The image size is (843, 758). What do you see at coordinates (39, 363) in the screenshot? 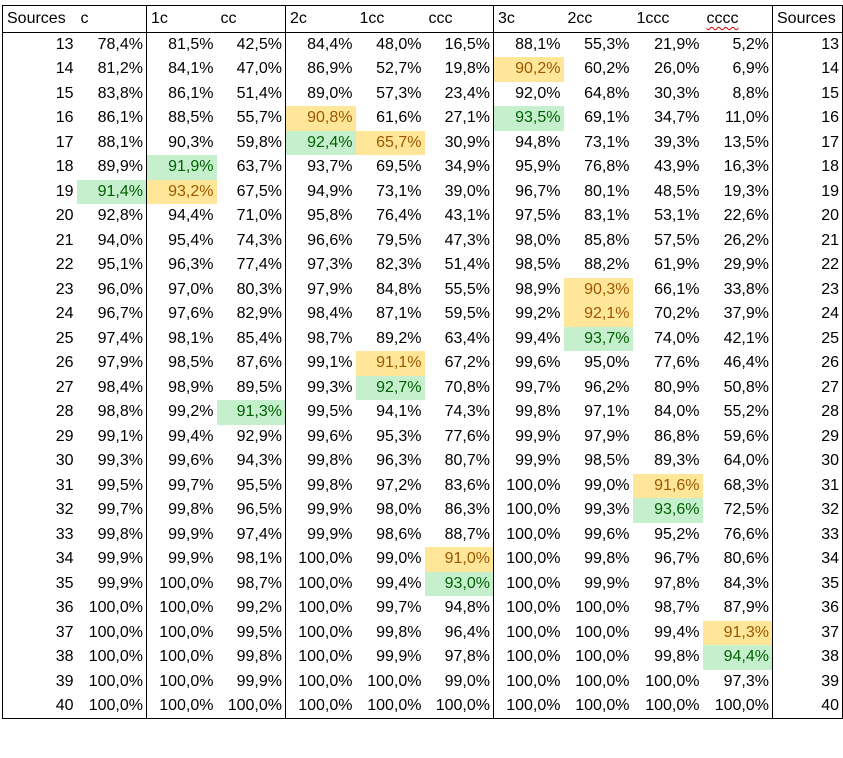
I see `sources-cell: 26` at bounding box center [39, 363].